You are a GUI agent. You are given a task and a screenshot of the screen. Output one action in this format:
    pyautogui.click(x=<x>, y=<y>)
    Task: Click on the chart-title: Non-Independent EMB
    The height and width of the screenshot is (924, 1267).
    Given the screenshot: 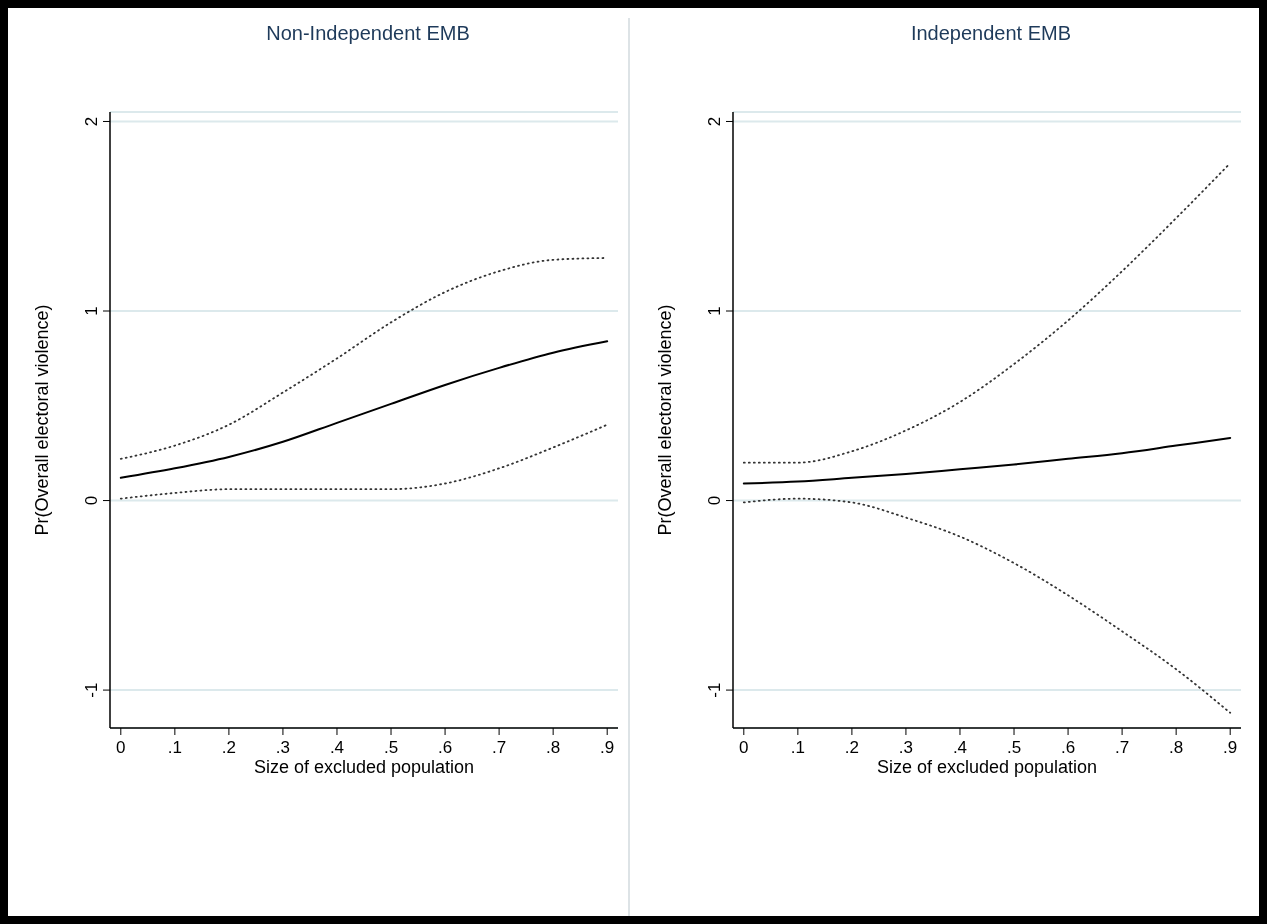 What is the action you would take?
    pyautogui.click(x=368, y=33)
    